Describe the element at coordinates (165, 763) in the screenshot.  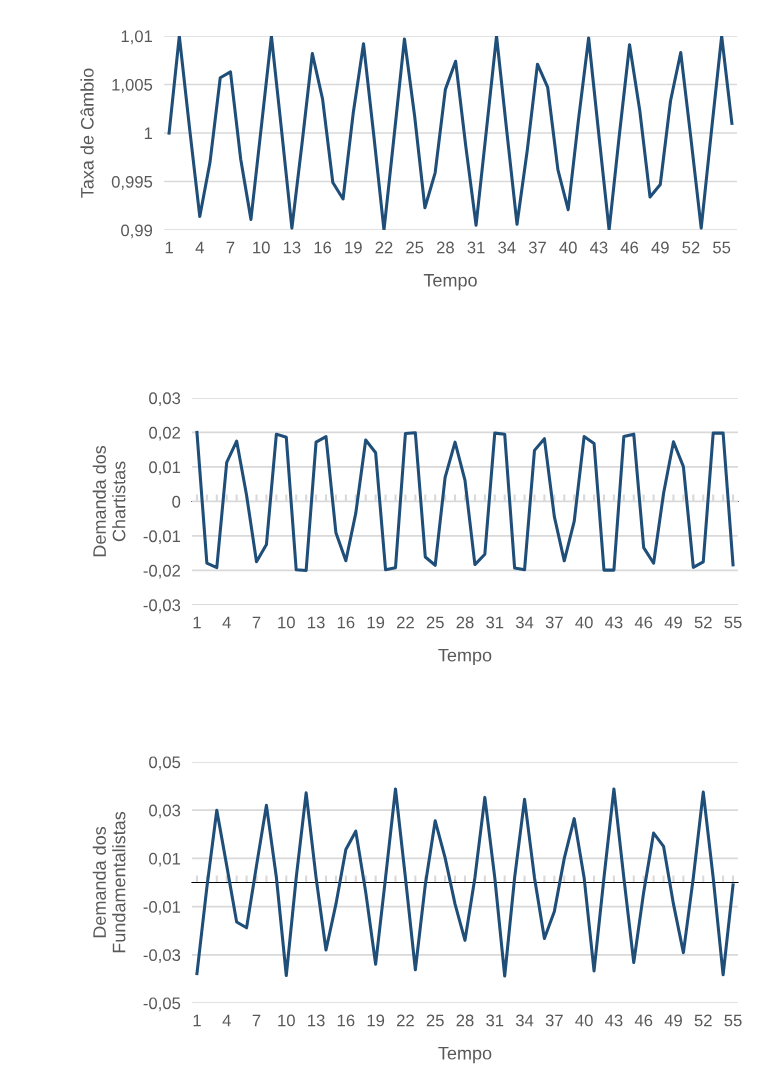
I see `y-tick-label: 0,05` at that location.